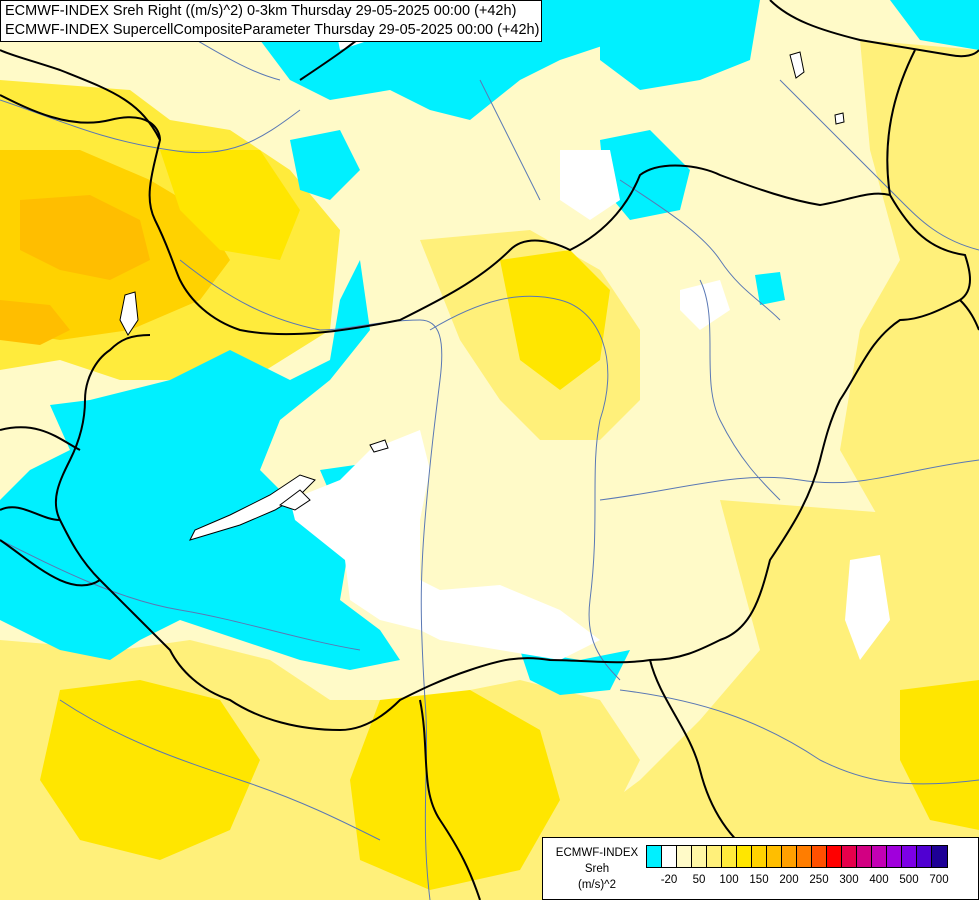 The image size is (979, 900). What do you see at coordinates (597, 885) in the screenshot?
I see `legend-unit-label: (m/s)^2` at bounding box center [597, 885].